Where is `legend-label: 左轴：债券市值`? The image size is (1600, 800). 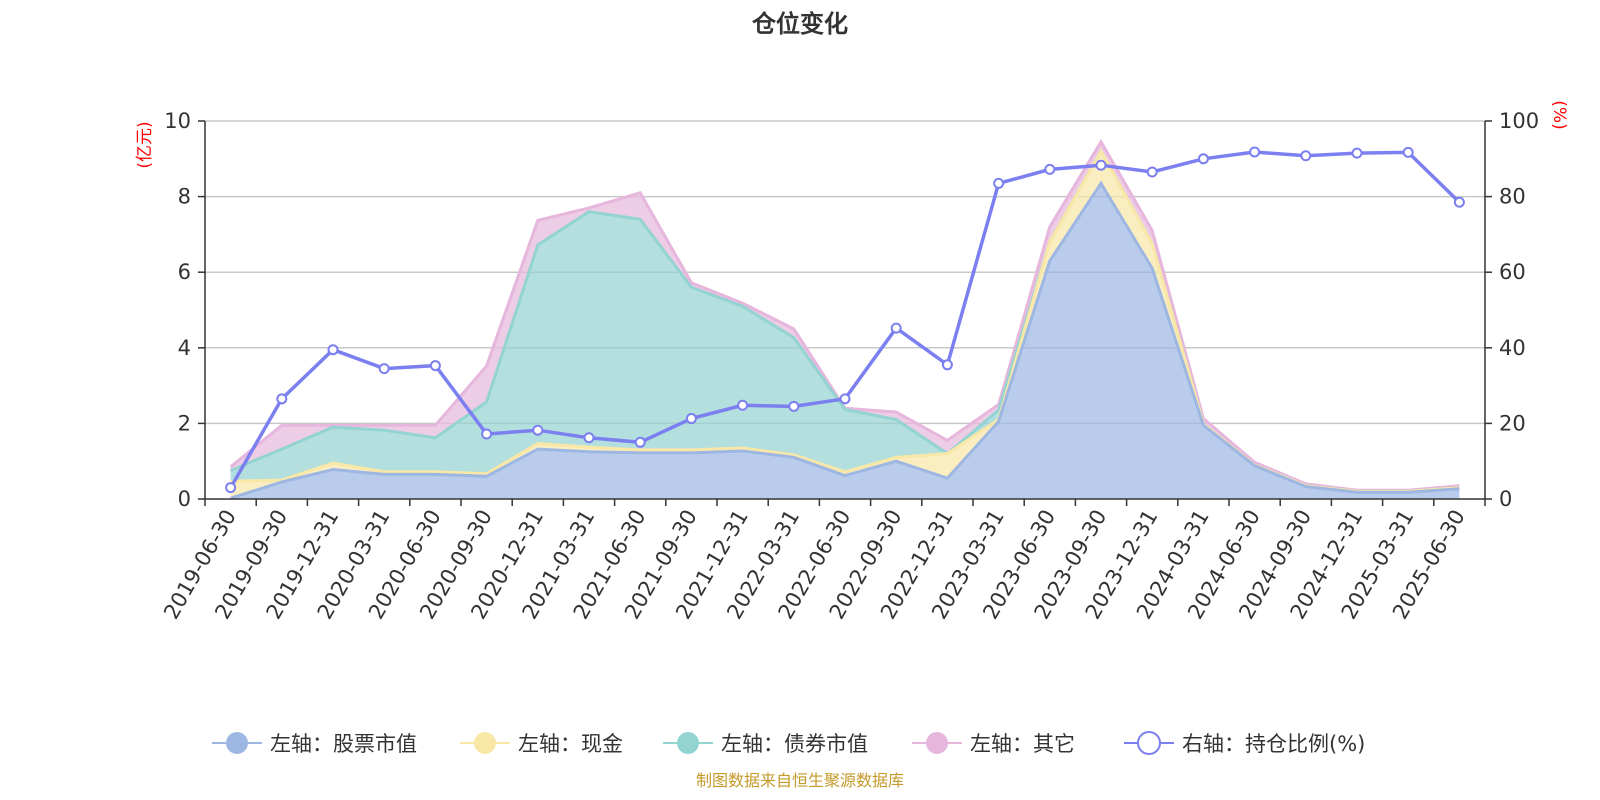 legend-label: 左轴：债券市值 is located at coordinates (794, 744).